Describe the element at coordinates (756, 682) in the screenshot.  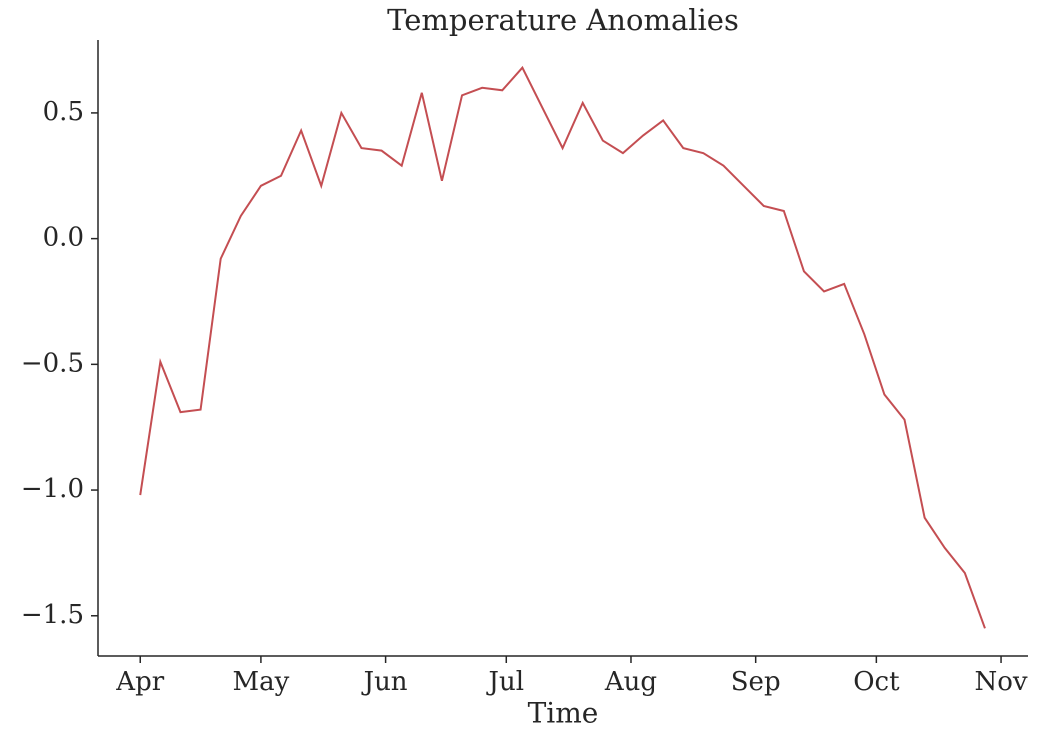
I see `x-tick-label: Sep` at that location.